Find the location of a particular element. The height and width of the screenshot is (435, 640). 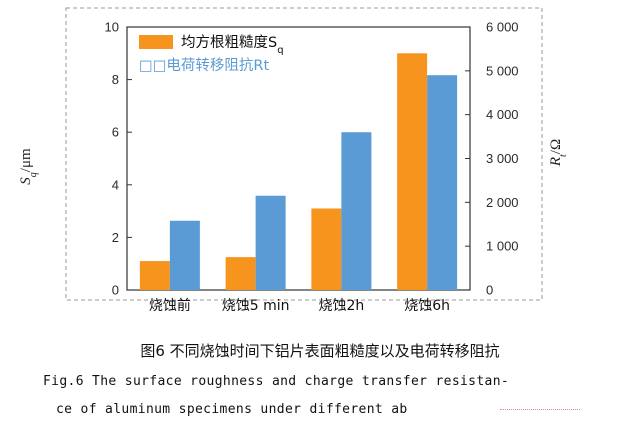

right-axis-tick-label: 4 000 is located at coordinates (502, 114).